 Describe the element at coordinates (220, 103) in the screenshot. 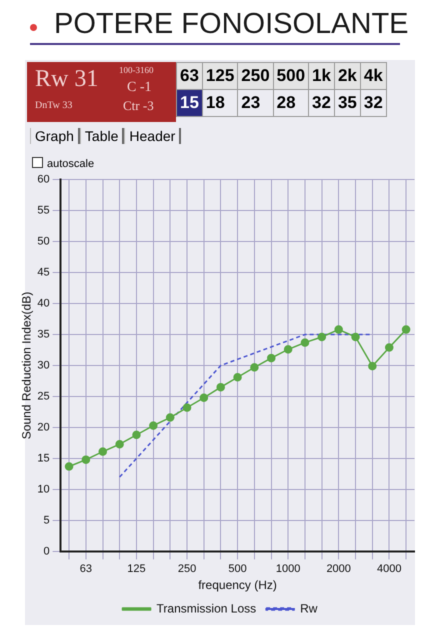

I see `text: 18` at that location.